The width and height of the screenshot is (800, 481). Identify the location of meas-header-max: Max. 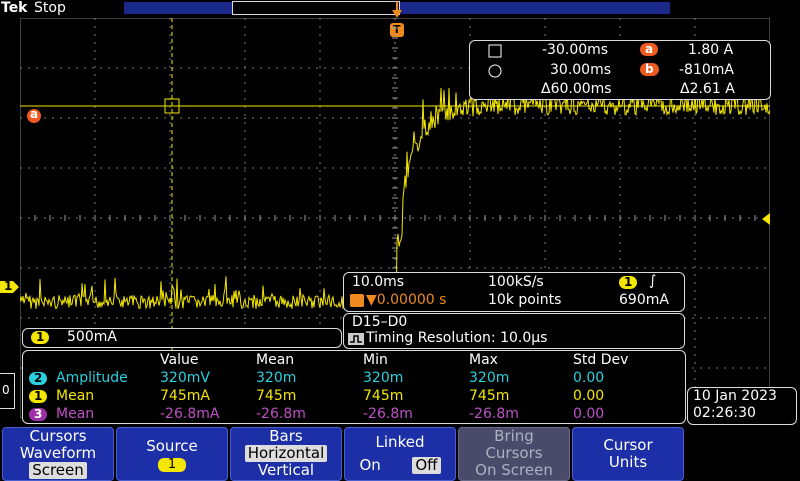
(483, 360).